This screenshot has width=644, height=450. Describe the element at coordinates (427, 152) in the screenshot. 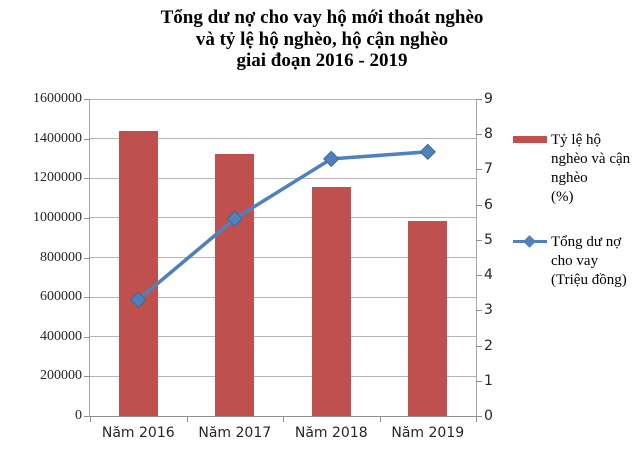

I see `diamond-marker-Năm 2019` at that location.